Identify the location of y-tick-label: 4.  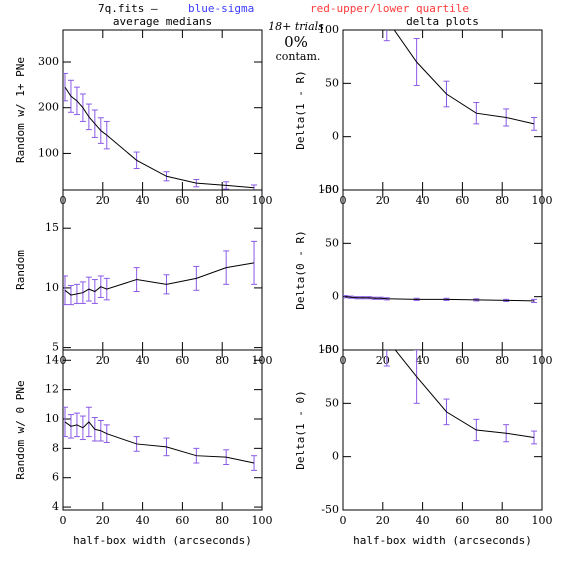
(55, 506).